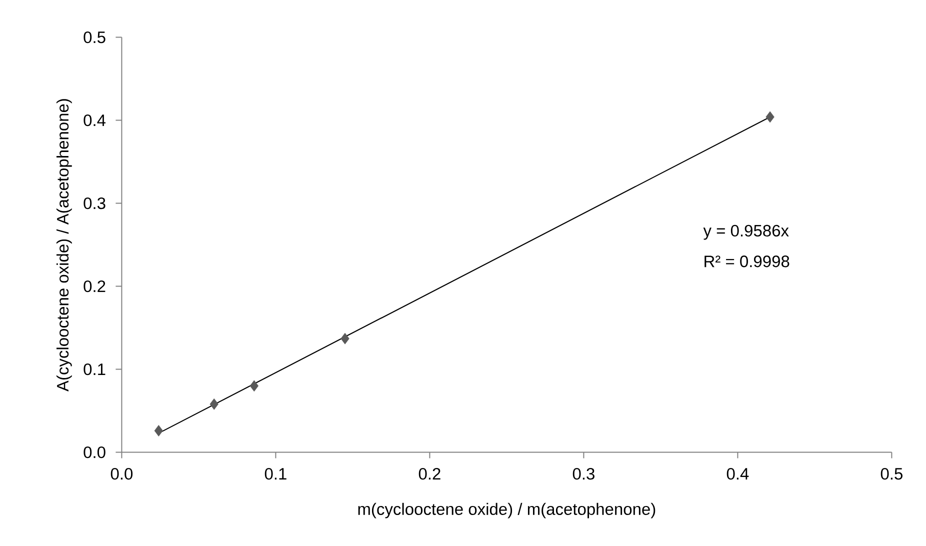  What do you see at coordinates (583, 474) in the screenshot?
I see `x-tick-label: 0.3` at bounding box center [583, 474].